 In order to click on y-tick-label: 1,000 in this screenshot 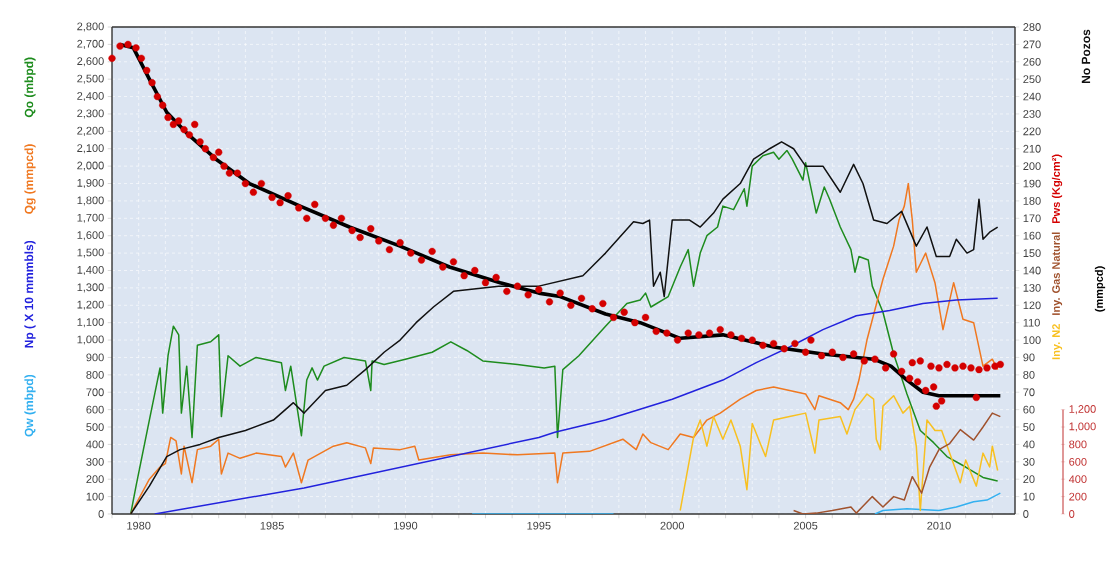, I will do `click(90, 340)`.